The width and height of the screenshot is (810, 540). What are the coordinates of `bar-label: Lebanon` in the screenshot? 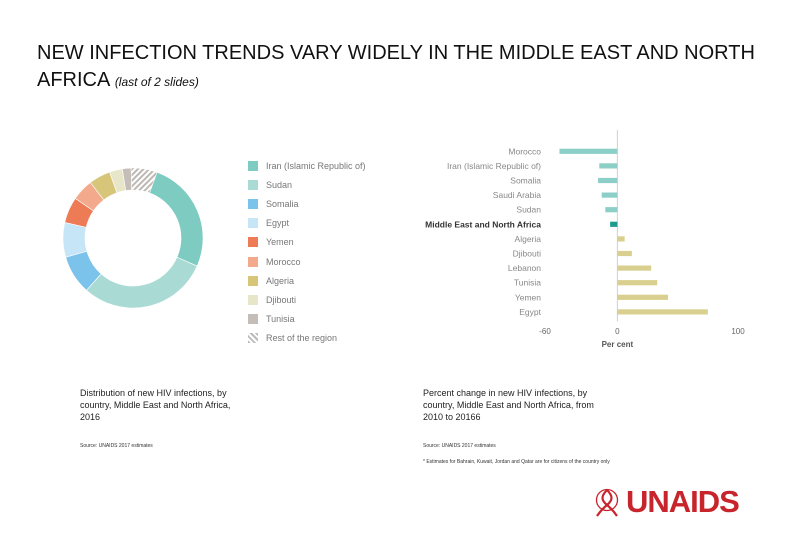 It's located at (524, 268).